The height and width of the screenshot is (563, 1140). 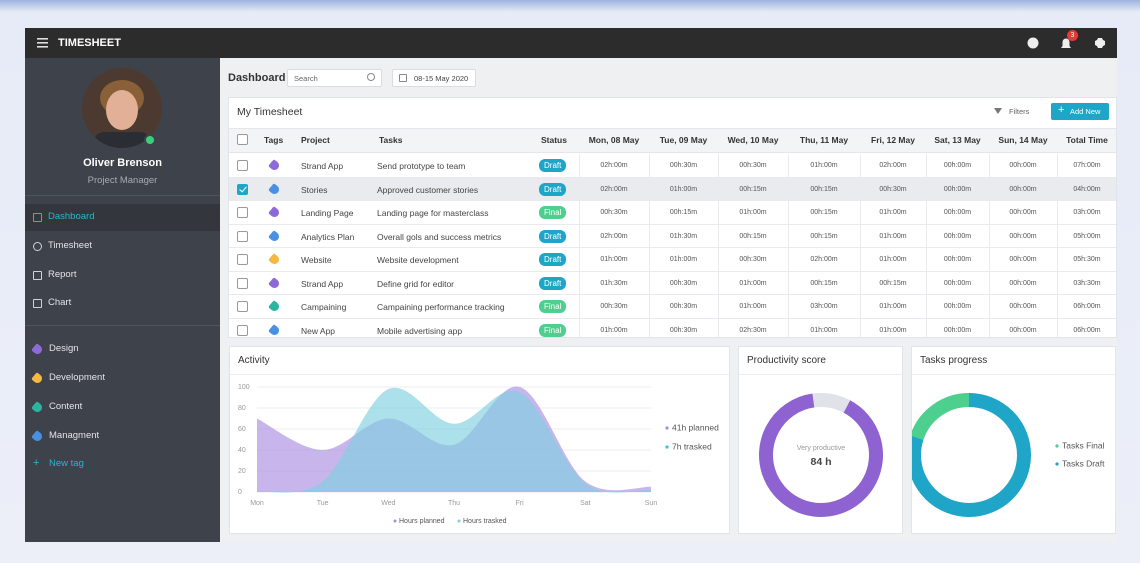 I want to click on time-cell: 07h:00m, so click(x=1087, y=165).